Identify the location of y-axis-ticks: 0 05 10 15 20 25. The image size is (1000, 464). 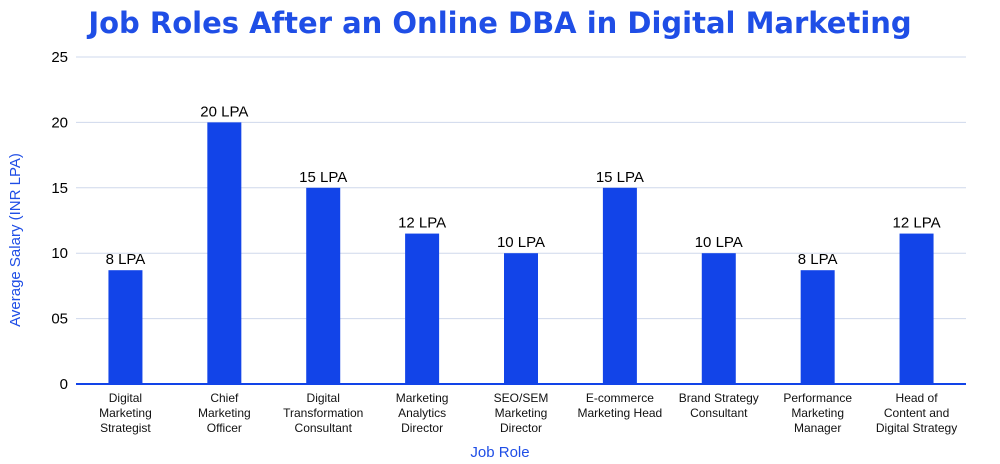
(59, 221).